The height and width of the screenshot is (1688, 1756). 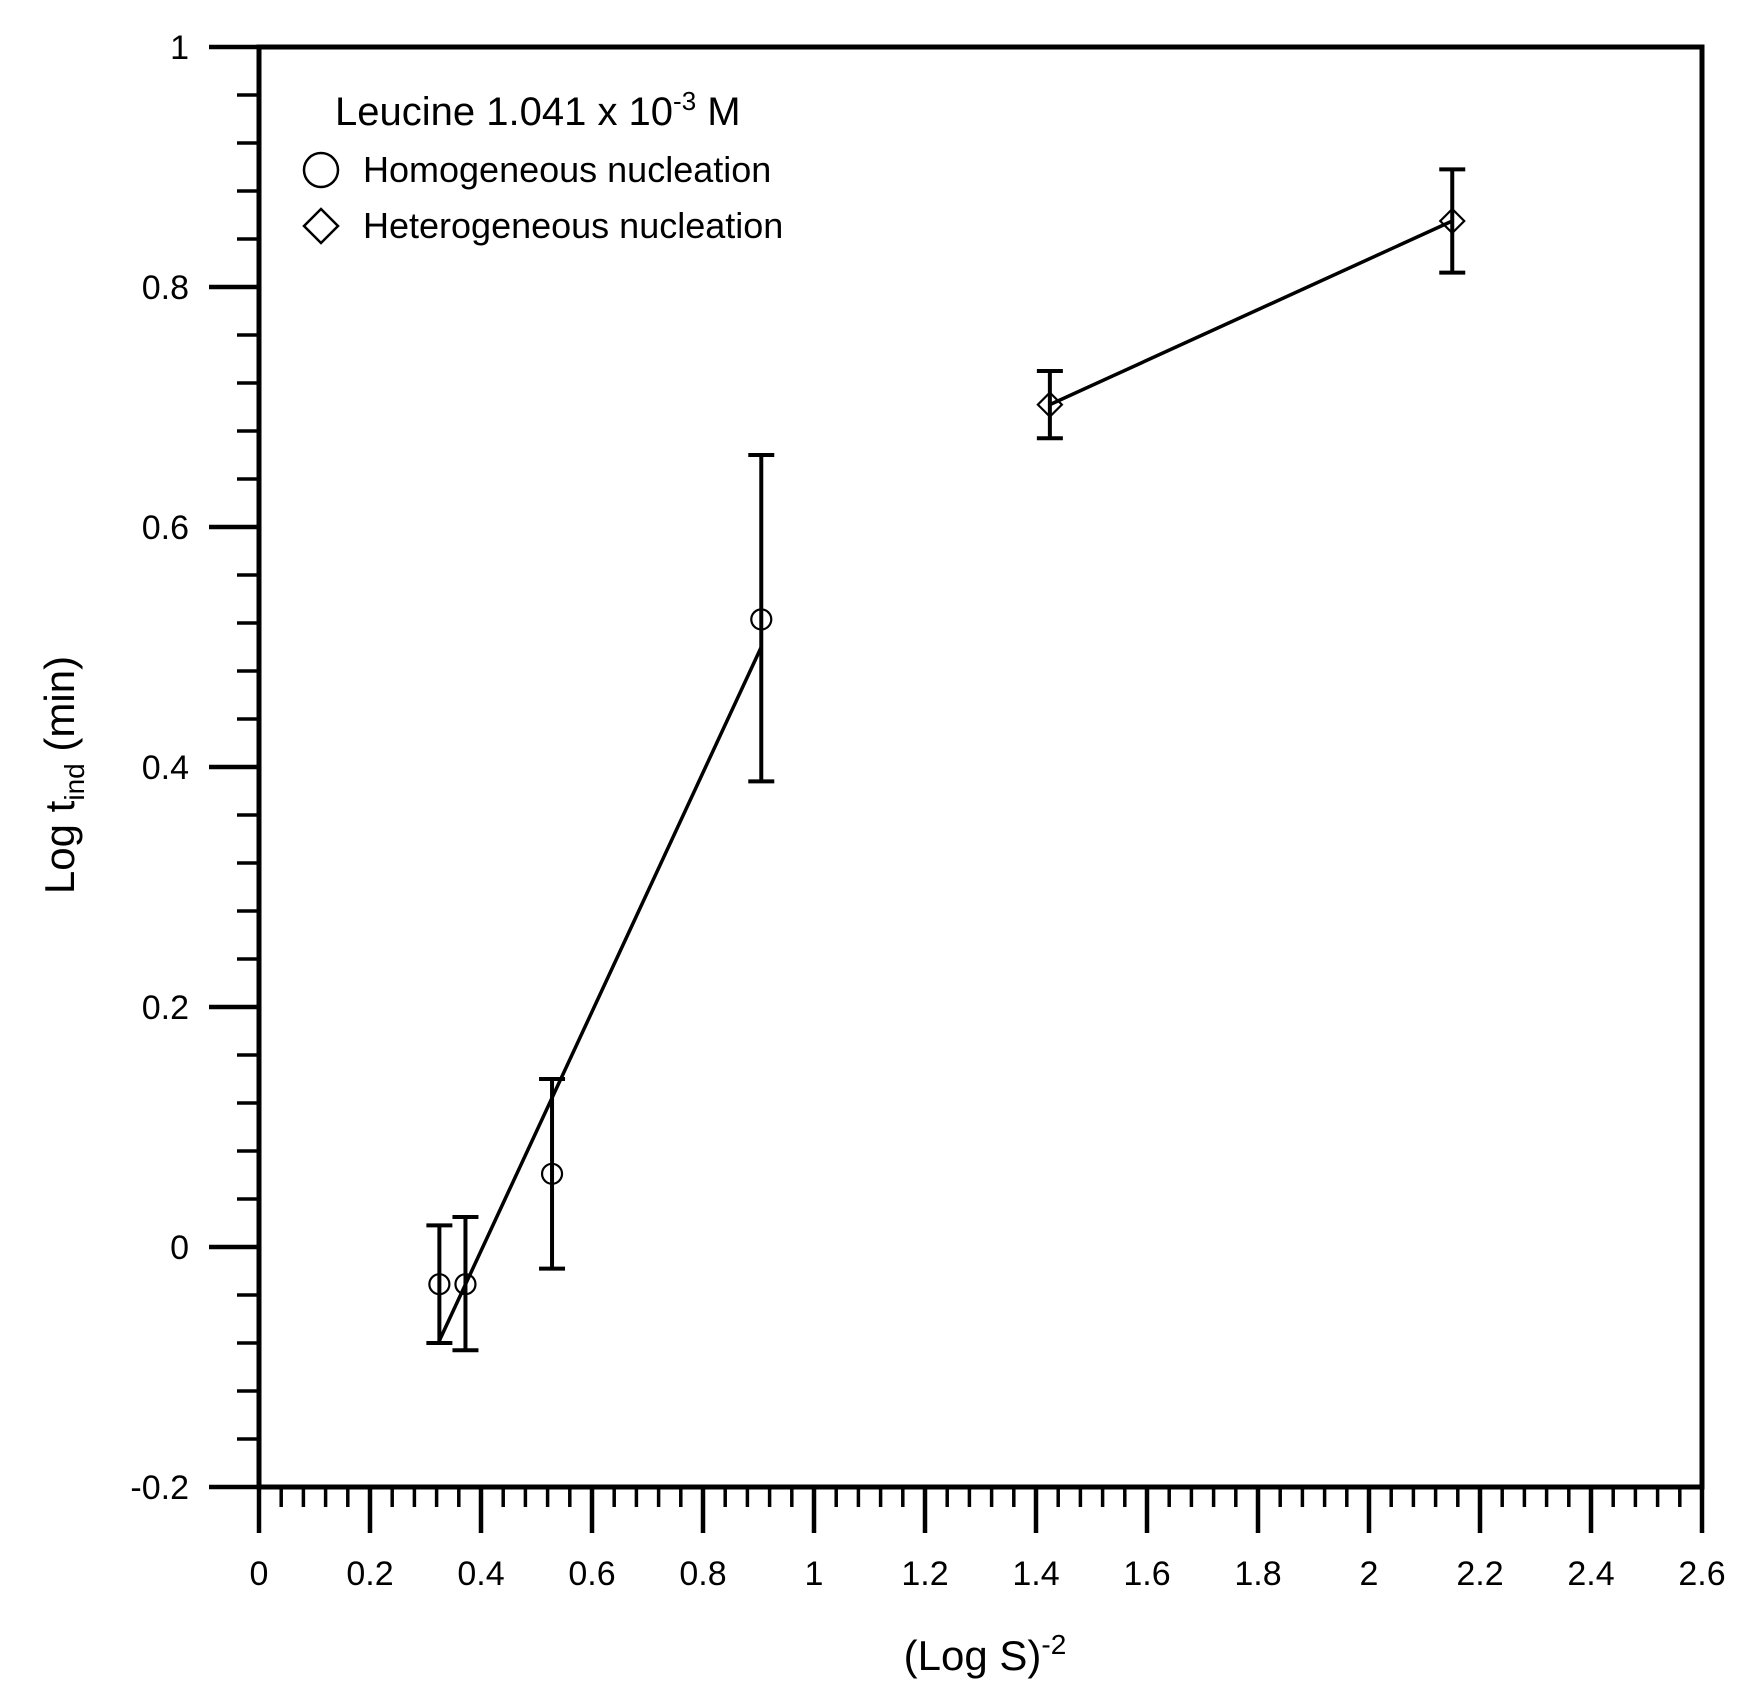 What do you see at coordinates (591, 1574) in the screenshot?
I see `x-tick-label: 0.6` at bounding box center [591, 1574].